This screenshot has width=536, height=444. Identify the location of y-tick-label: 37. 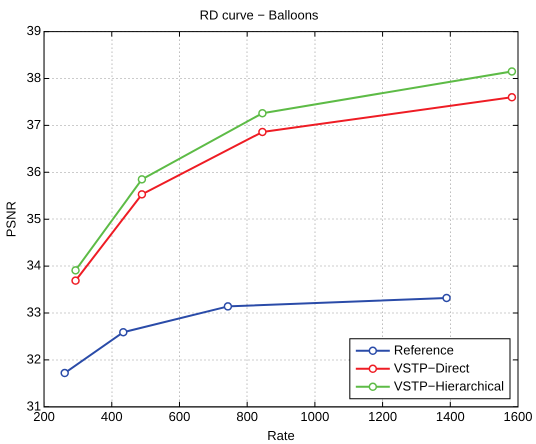
(34, 124).